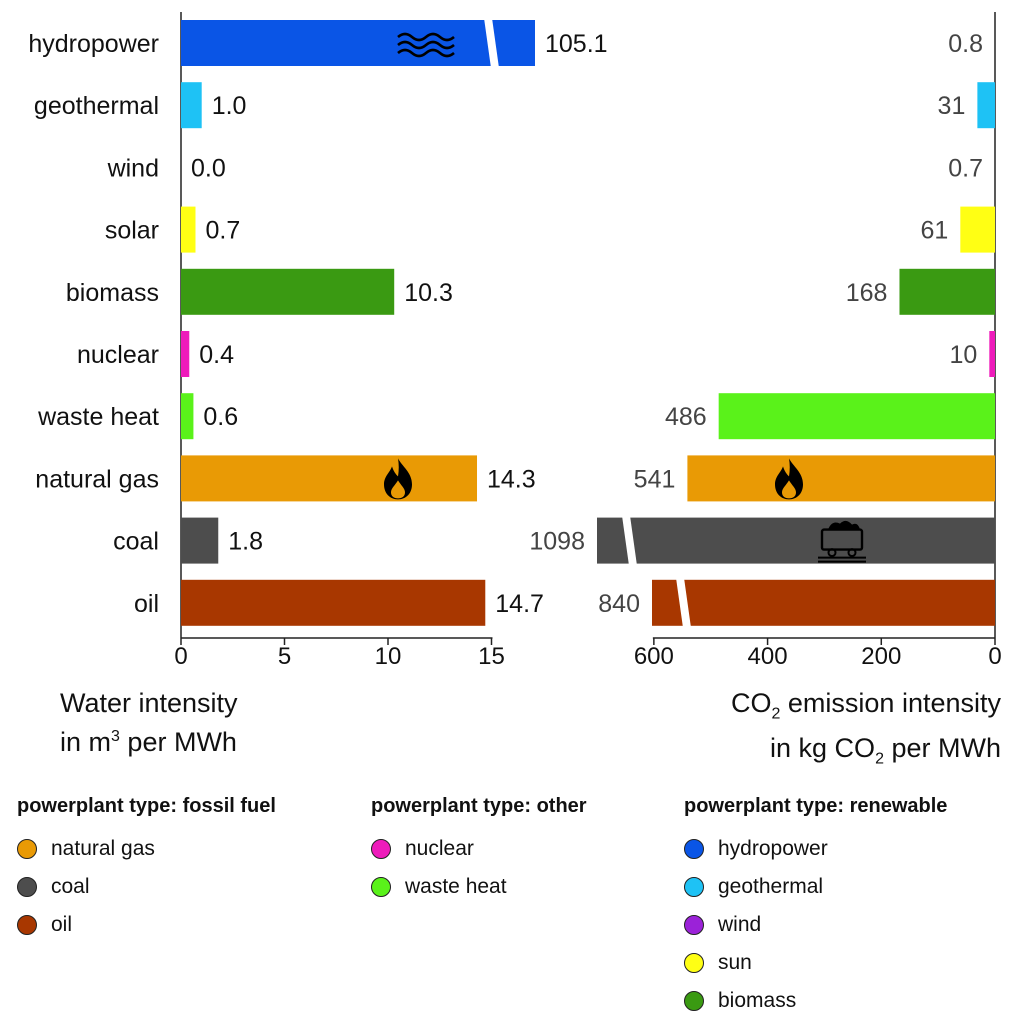  I want to click on co2-value-label-geothermal: 31, so click(952, 106).